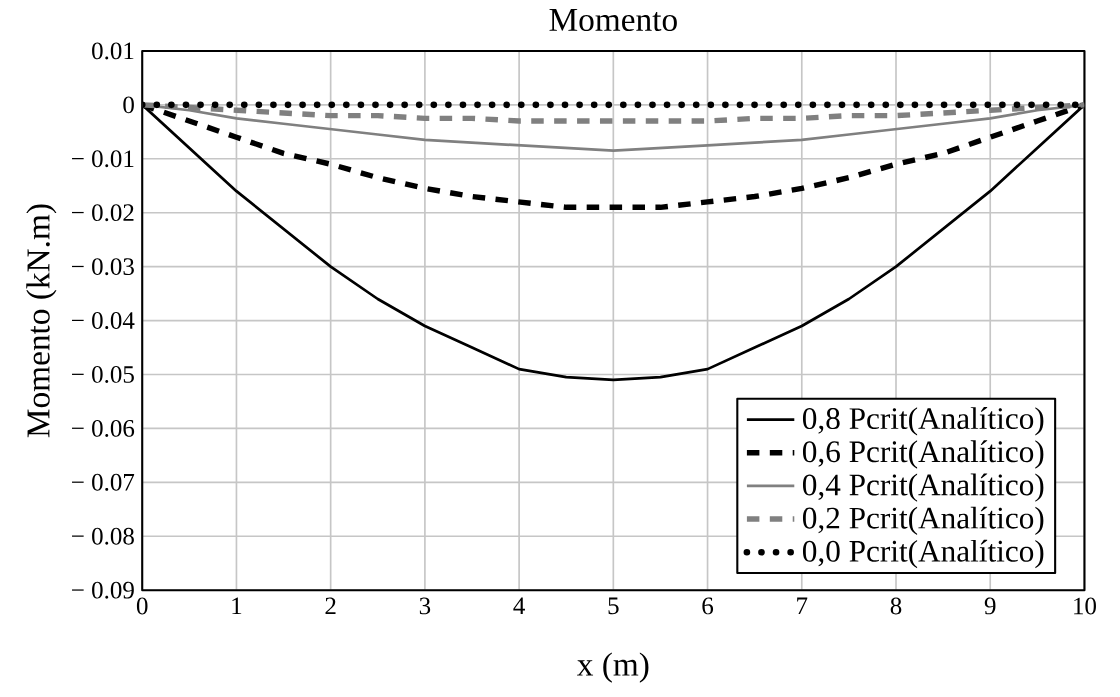 This screenshot has height=697, width=1120. I want to click on legend-label: 0,4 Pcrit(Analítico), so click(923, 487).